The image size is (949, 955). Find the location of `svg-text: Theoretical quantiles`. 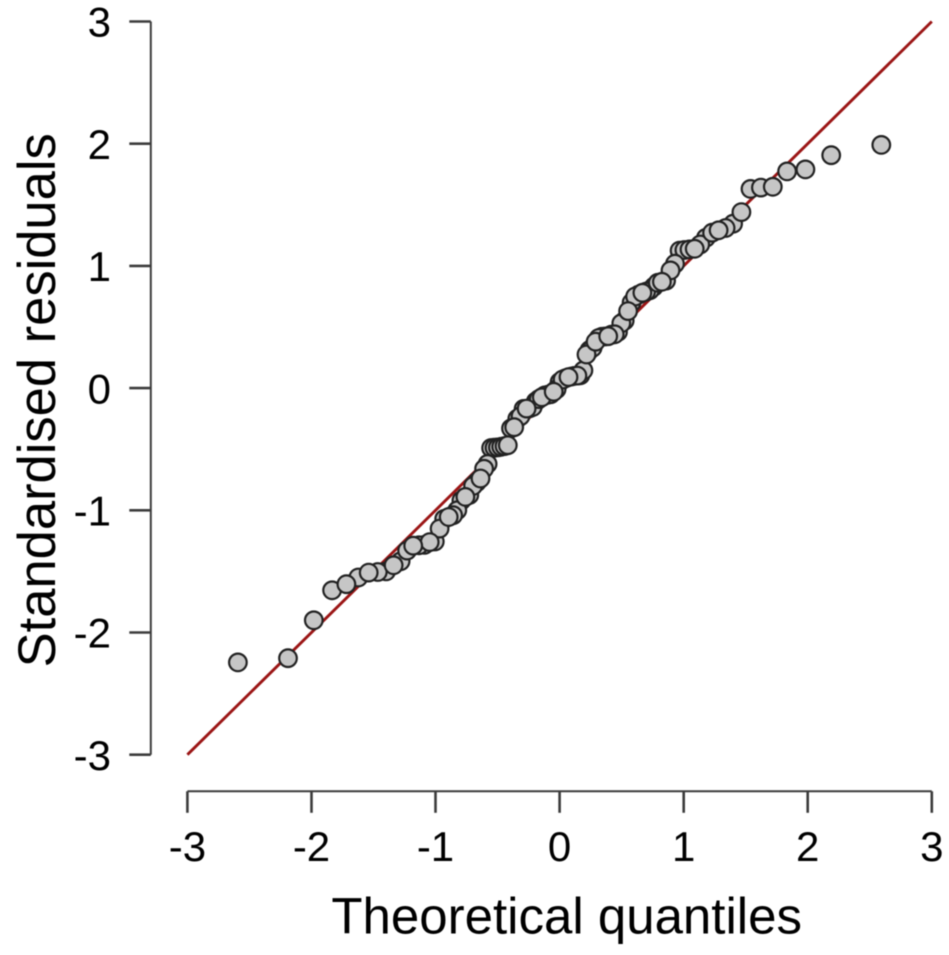

svg-text: Theoretical quantiles is located at coordinates (566, 916).